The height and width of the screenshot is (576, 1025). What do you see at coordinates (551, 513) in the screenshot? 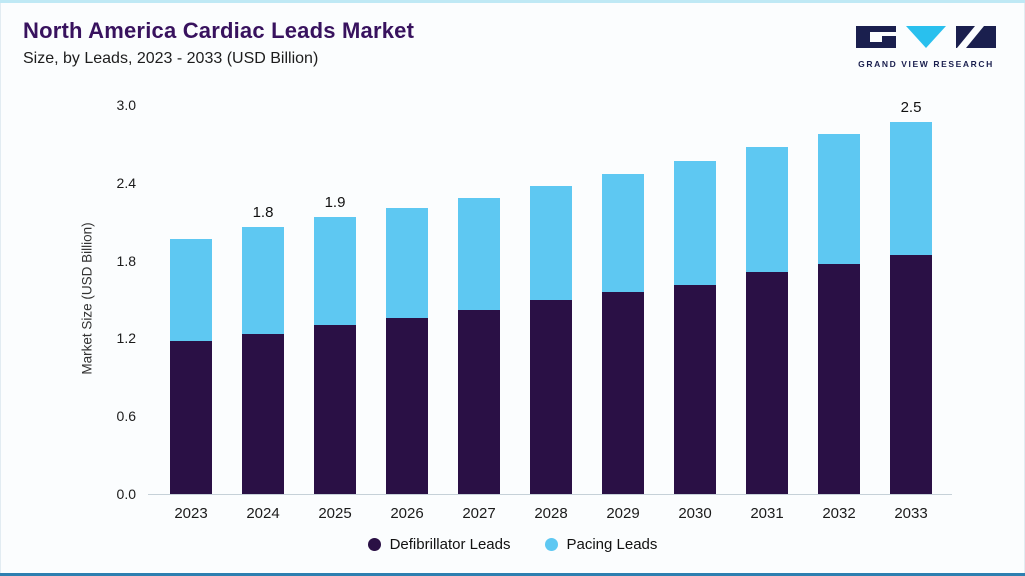
I see `x-tick-label: 2028` at bounding box center [551, 513].